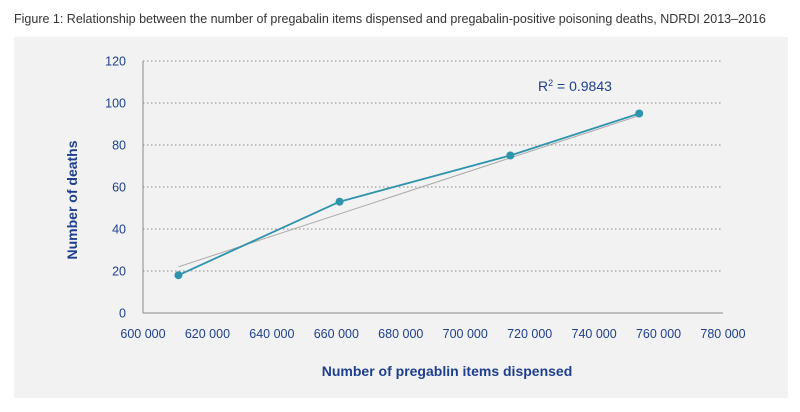 The width and height of the screenshot is (800, 412). I want to click on x-tick-label: 620 000, so click(207, 334).